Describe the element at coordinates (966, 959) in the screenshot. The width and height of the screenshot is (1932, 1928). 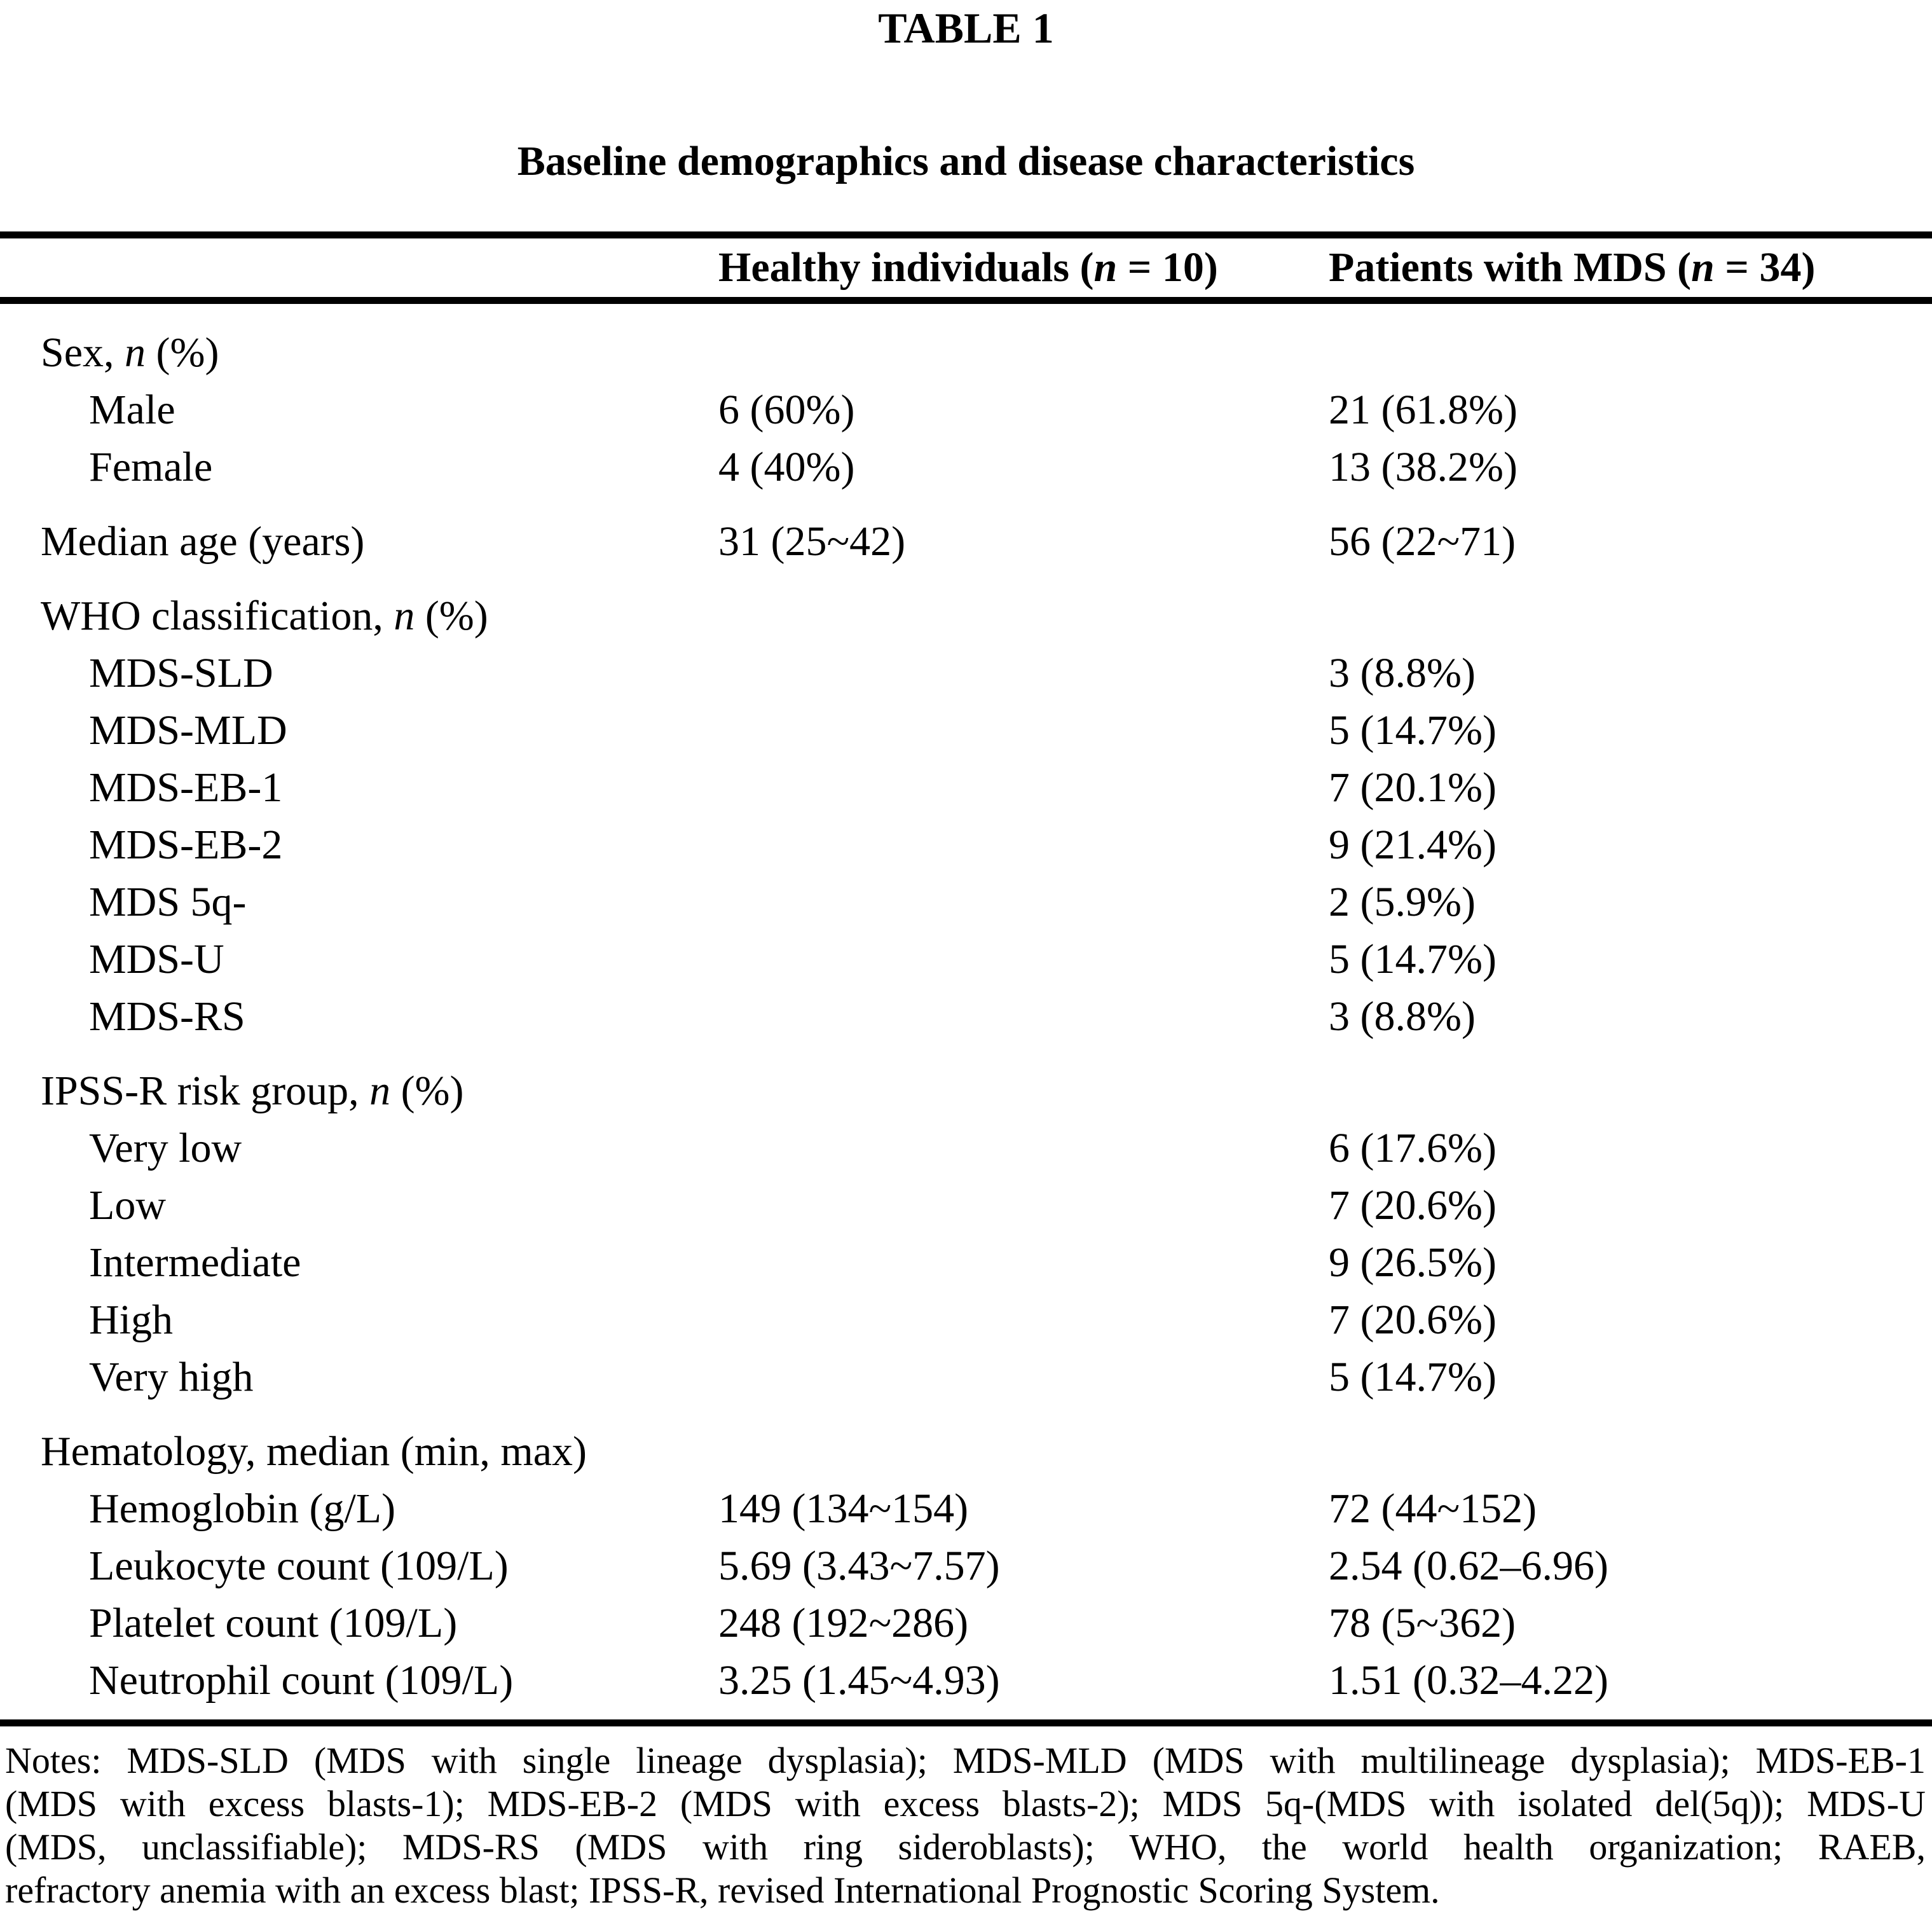
I see `table-row: MDS-U 5 (14.7%)` at that location.